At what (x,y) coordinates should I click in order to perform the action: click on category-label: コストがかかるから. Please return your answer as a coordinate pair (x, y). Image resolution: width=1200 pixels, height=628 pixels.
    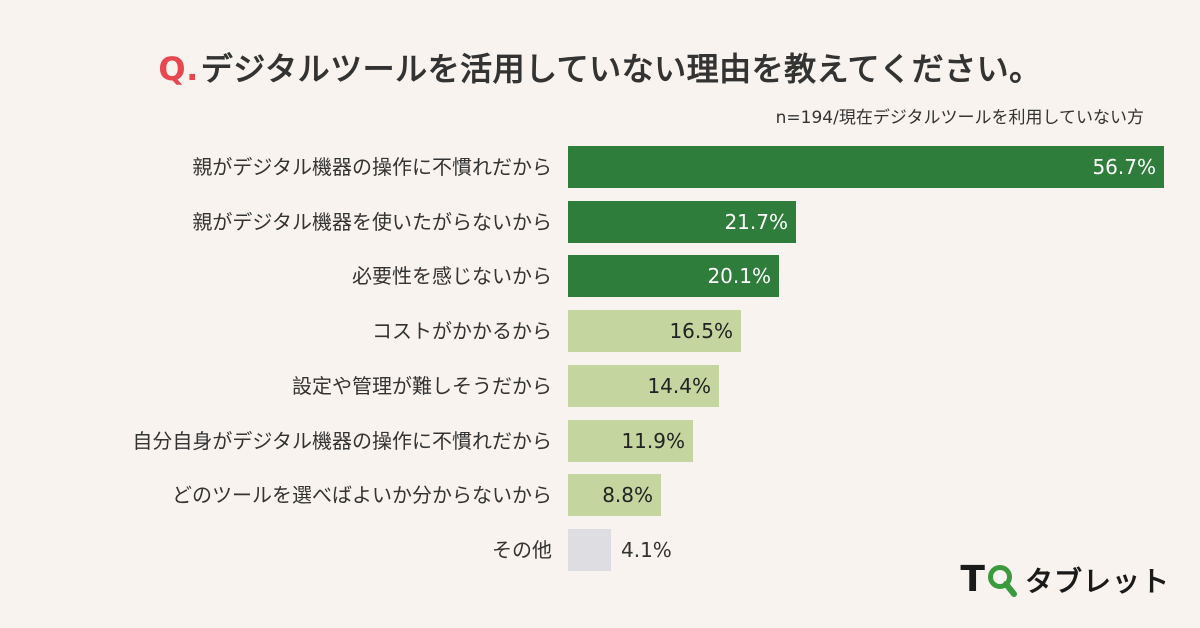
    Looking at the image, I should click on (462, 331).